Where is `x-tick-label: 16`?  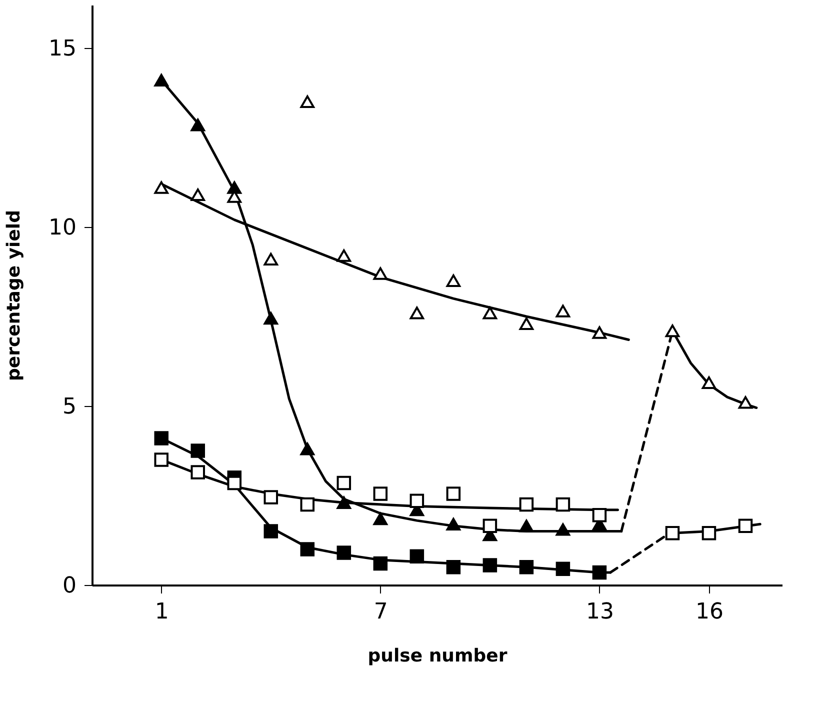 x-tick-label: 16 is located at coordinates (709, 612).